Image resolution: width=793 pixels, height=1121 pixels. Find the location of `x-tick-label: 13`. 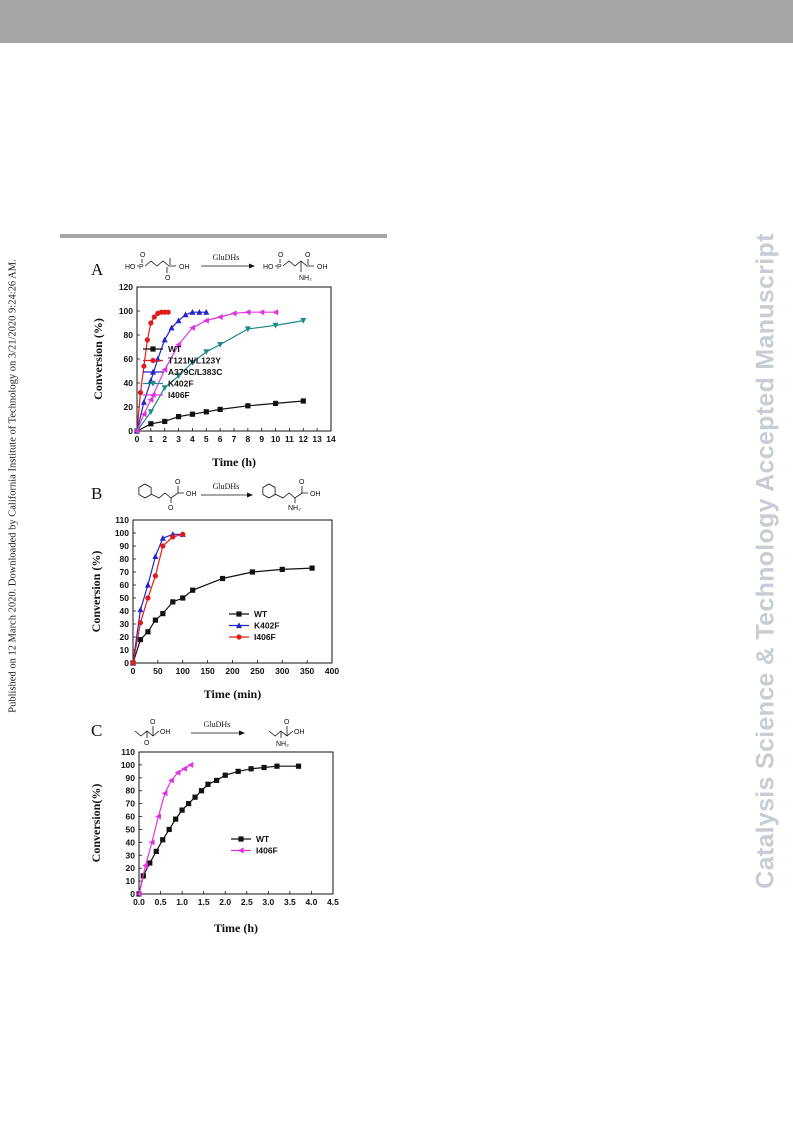

x-tick-label: 13 is located at coordinates (317, 439).